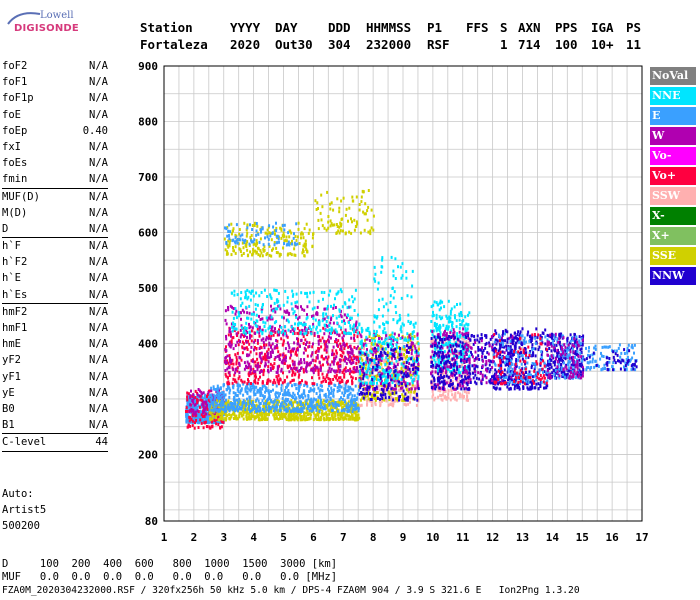  What do you see at coordinates (389, 27) in the screenshot?
I see `header-label: HHMMSS` at bounding box center [389, 27].